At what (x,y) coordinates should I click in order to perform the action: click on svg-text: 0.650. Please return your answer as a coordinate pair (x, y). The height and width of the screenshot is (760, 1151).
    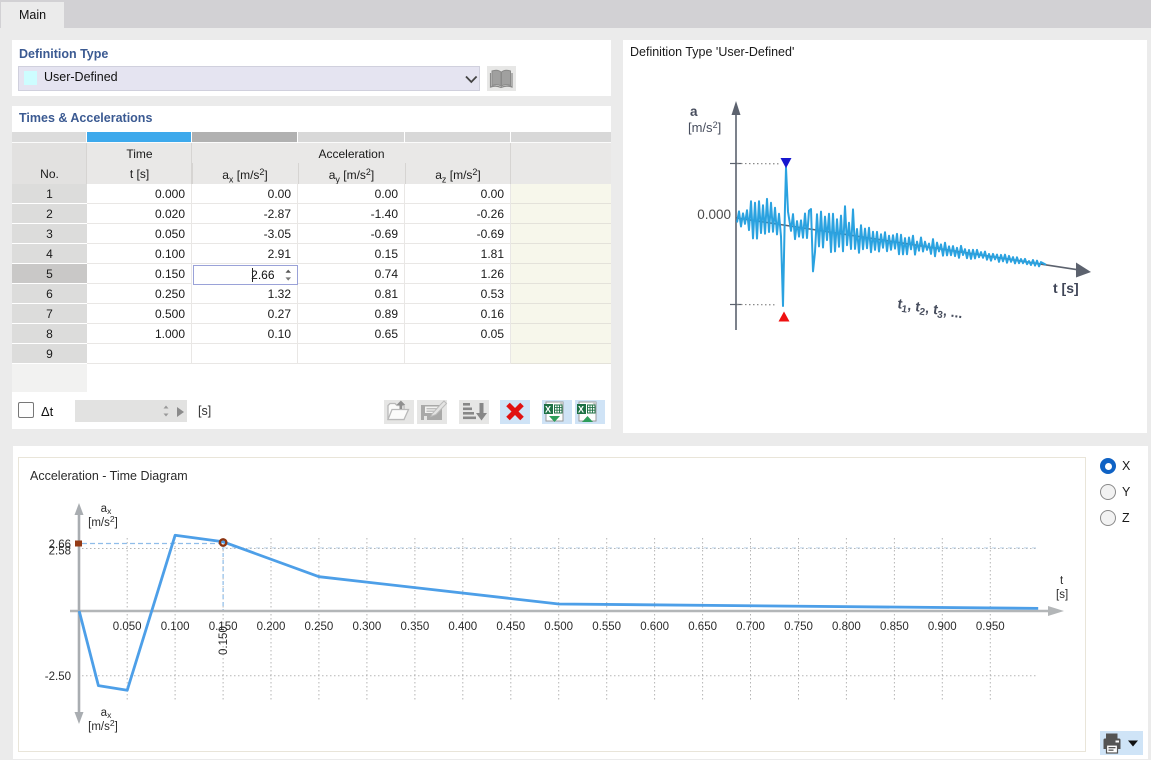
    Looking at the image, I should click on (702, 627).